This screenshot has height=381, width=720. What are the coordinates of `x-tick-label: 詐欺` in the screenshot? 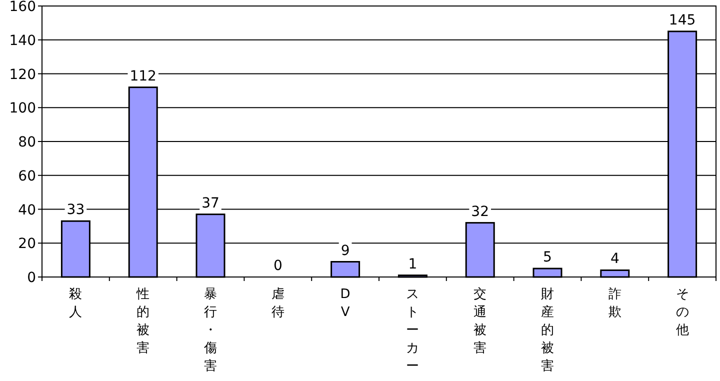 It's located at (615, 303).